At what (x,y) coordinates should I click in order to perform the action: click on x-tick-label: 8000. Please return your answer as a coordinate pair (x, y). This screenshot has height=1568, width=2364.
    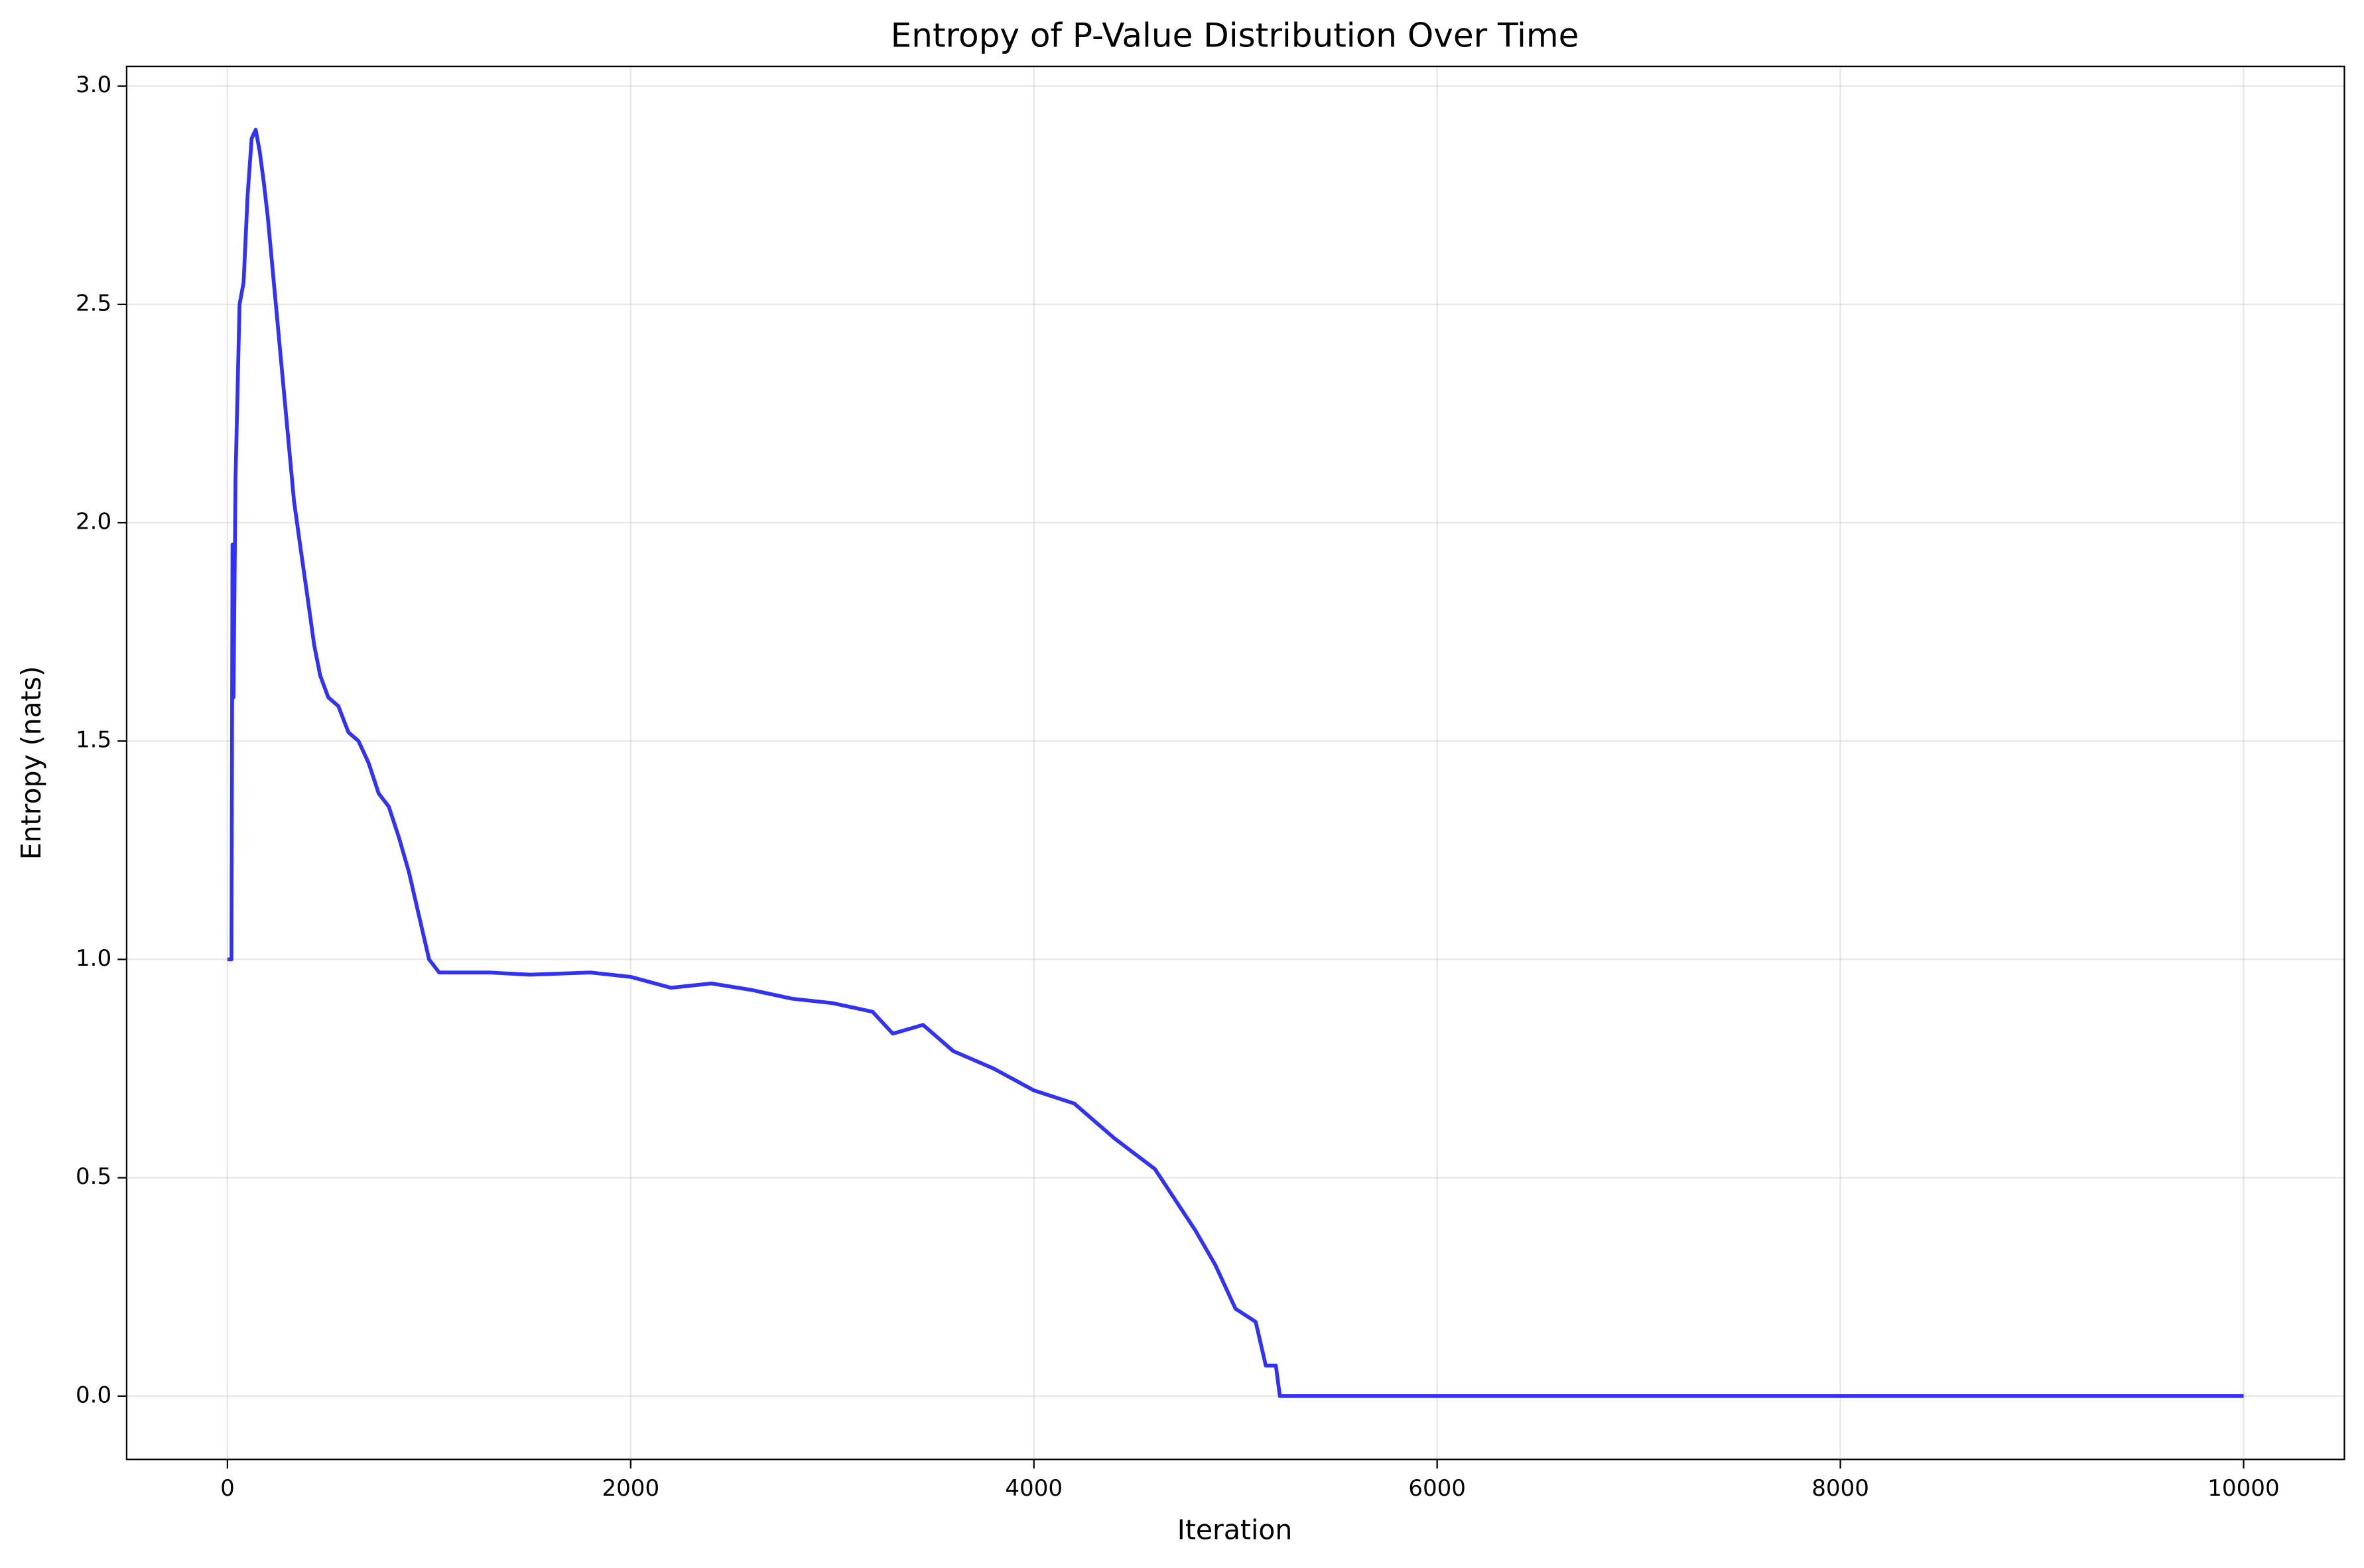
    Looking at the image, I should click on (1840, 1488).